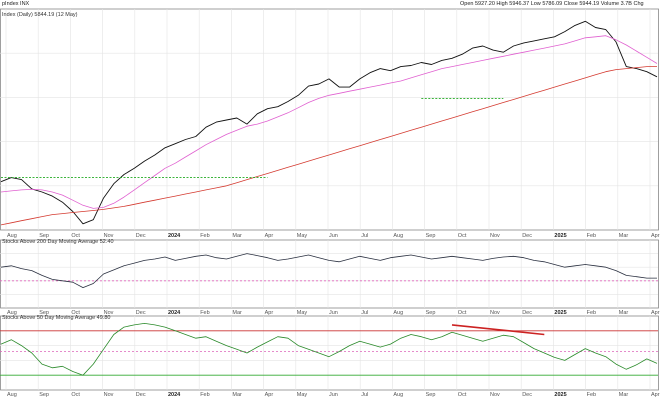  What do you see at coordinates (109, 236) in the screenshot?
I see `x-tick-label-0-3: Nov` at bounding box center [109, 236].